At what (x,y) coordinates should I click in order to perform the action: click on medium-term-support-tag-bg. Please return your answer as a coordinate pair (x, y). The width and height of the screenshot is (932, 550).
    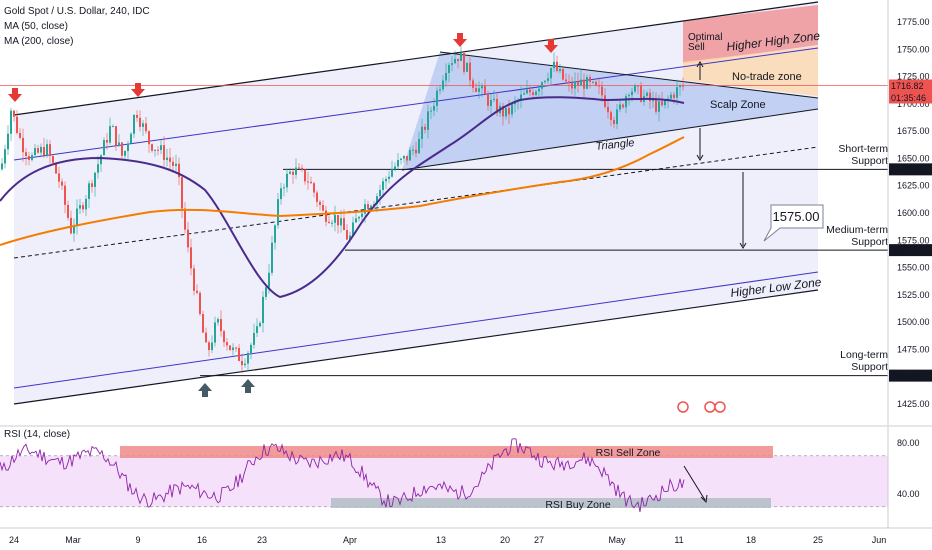
    Looking at the image, I should click on (910, 250).